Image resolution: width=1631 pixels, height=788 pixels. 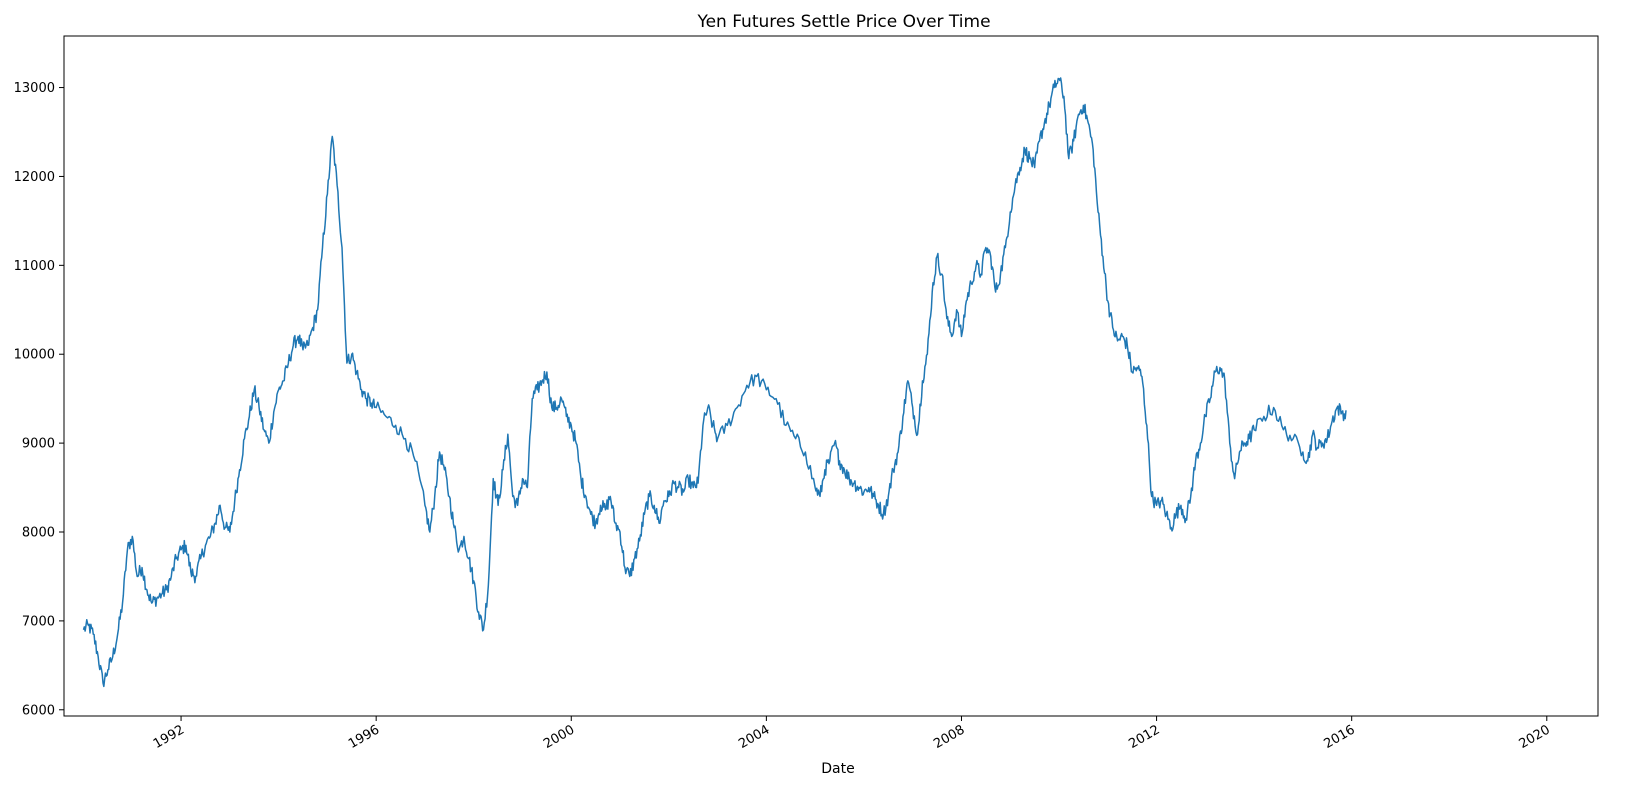 What do you see at coordinates (34, 88) in the screenshot?
I see `y-tick-label: 13000` at bounding box center [34, 88].